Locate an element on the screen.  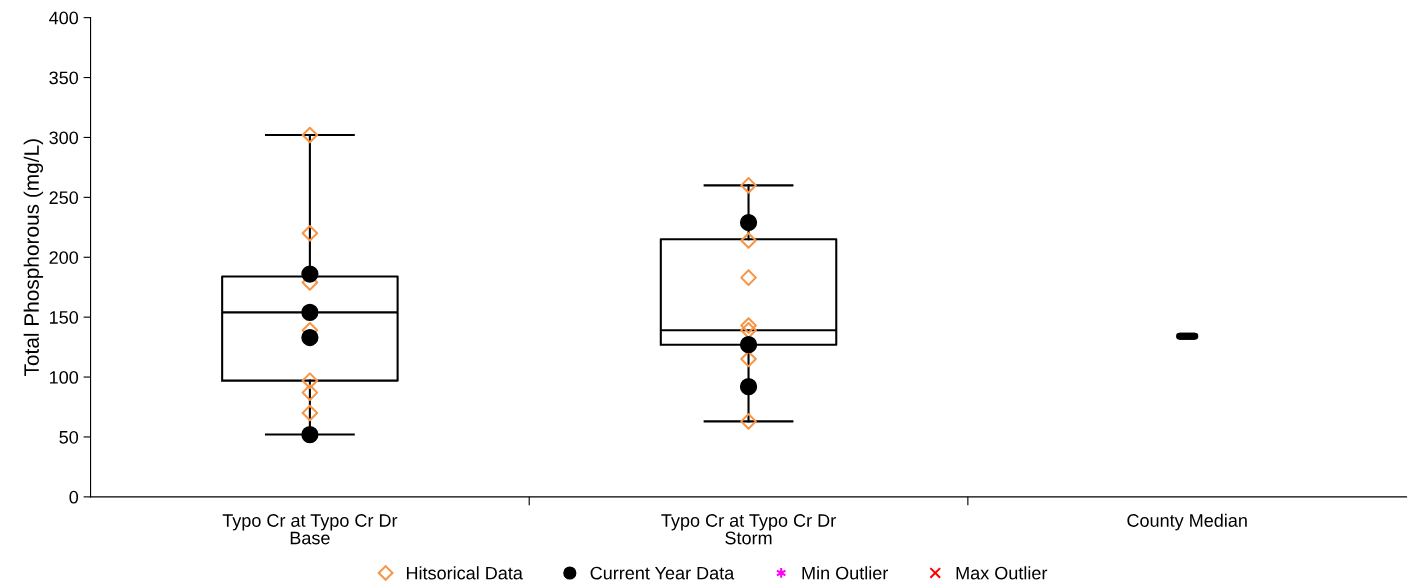
y-tick-label: 0 is located at coordinates (74, 497).